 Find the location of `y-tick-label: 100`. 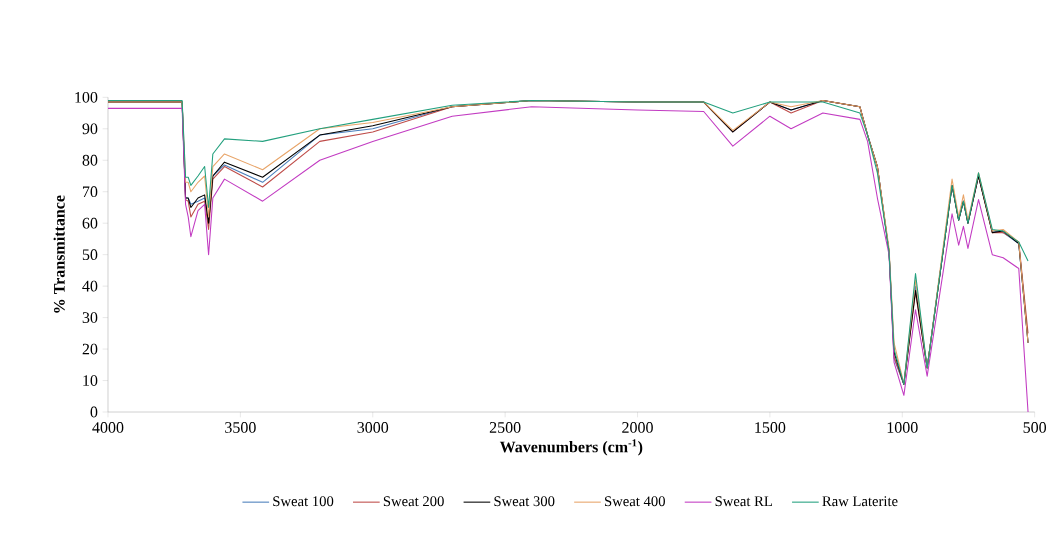

y-tick-label: 100 is located at coordinates (86, 97).